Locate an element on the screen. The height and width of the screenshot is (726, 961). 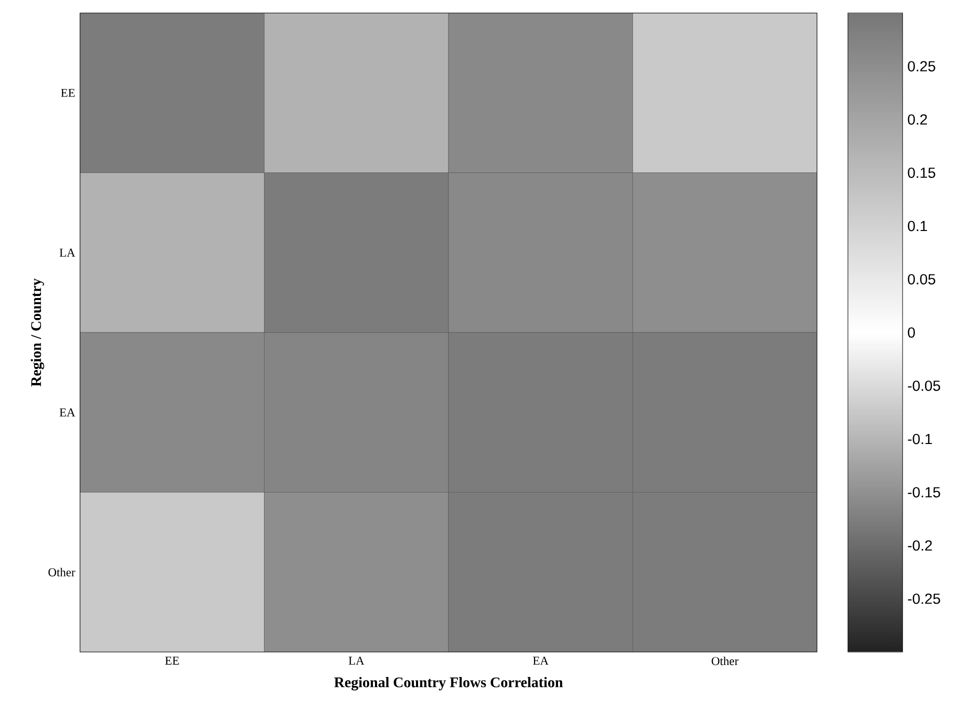
color-bar-label: 0.25 is located at coordinates (922, 66).